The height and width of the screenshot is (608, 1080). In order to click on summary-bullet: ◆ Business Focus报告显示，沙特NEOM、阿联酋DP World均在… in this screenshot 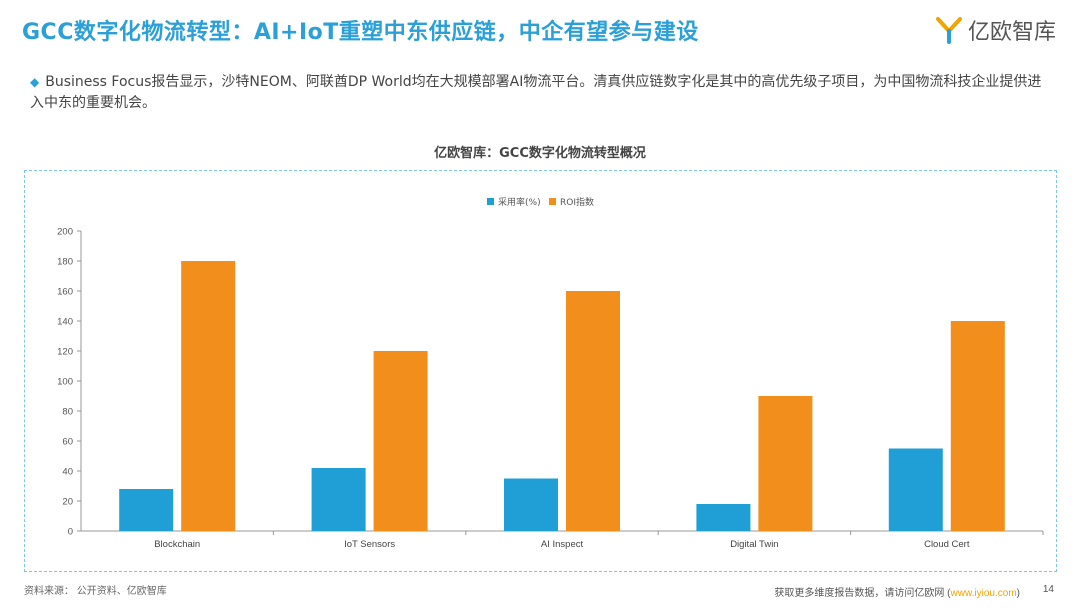, I will do `click(540, 93)`.